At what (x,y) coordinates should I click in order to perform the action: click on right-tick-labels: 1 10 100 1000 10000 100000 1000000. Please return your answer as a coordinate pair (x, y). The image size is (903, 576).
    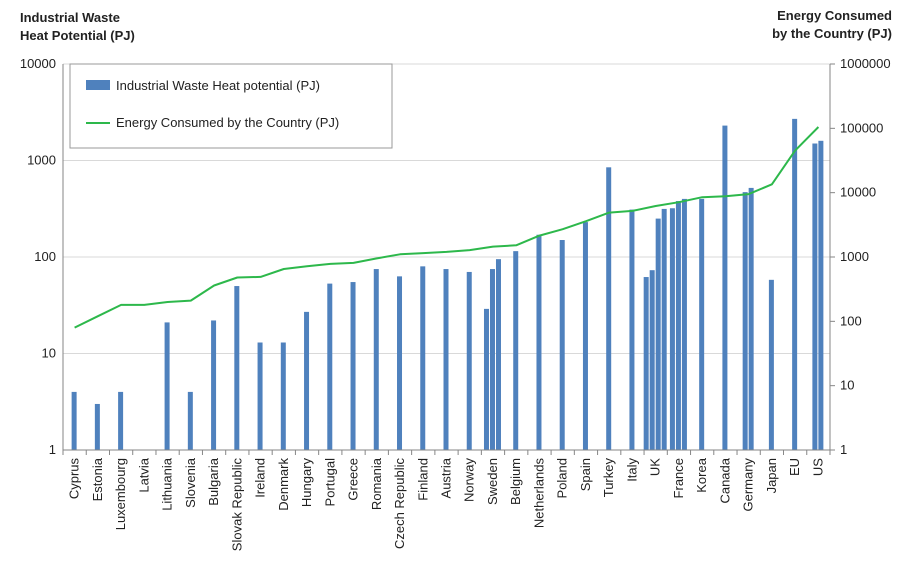
    Looking at the image, I should click on (865, 256).